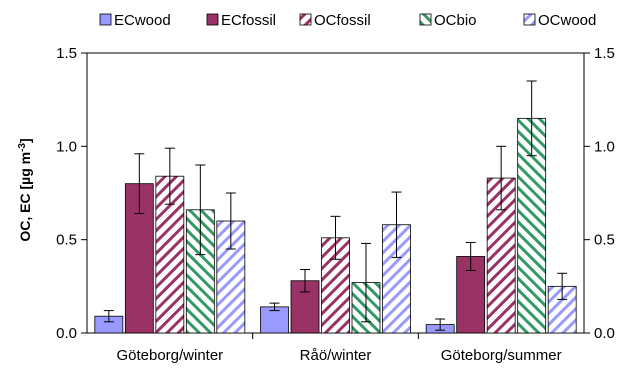  Describe the element at coordinates (336, 355) in the screenshot. I see `x-tick-label-1: Råö/winter` at that location.